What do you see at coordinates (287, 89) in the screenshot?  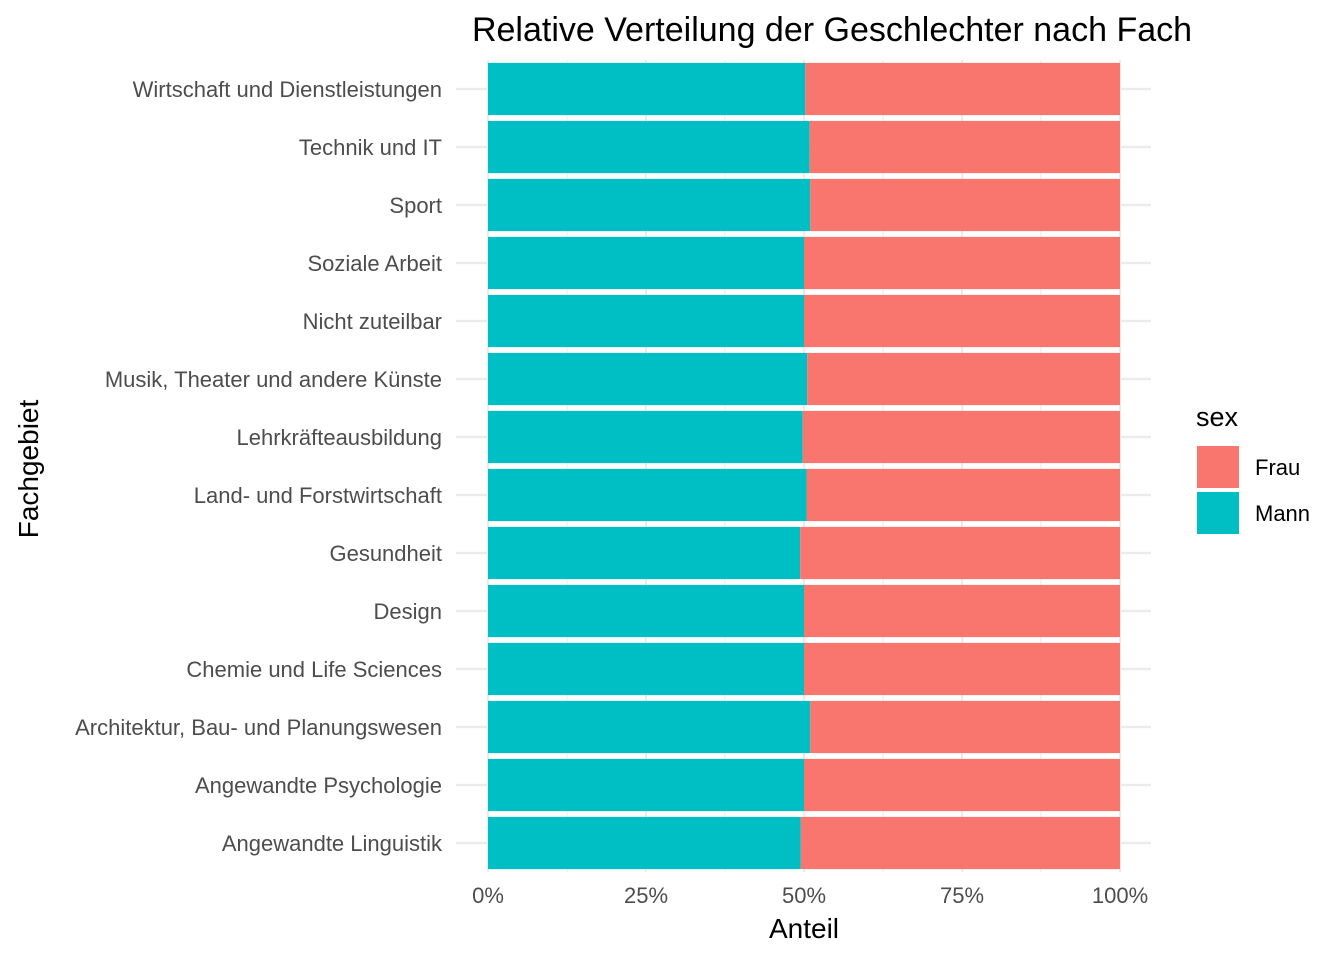 I see `y-tick-label: Wirtschaft und Dienstleistungen` at bounding box center [287, 89].